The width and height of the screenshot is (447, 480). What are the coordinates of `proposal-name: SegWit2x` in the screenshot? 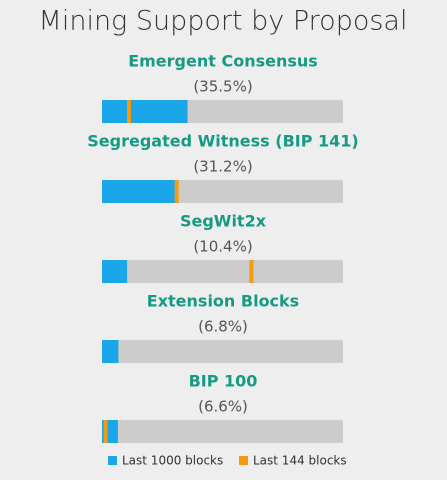 It's located at (223, 221).